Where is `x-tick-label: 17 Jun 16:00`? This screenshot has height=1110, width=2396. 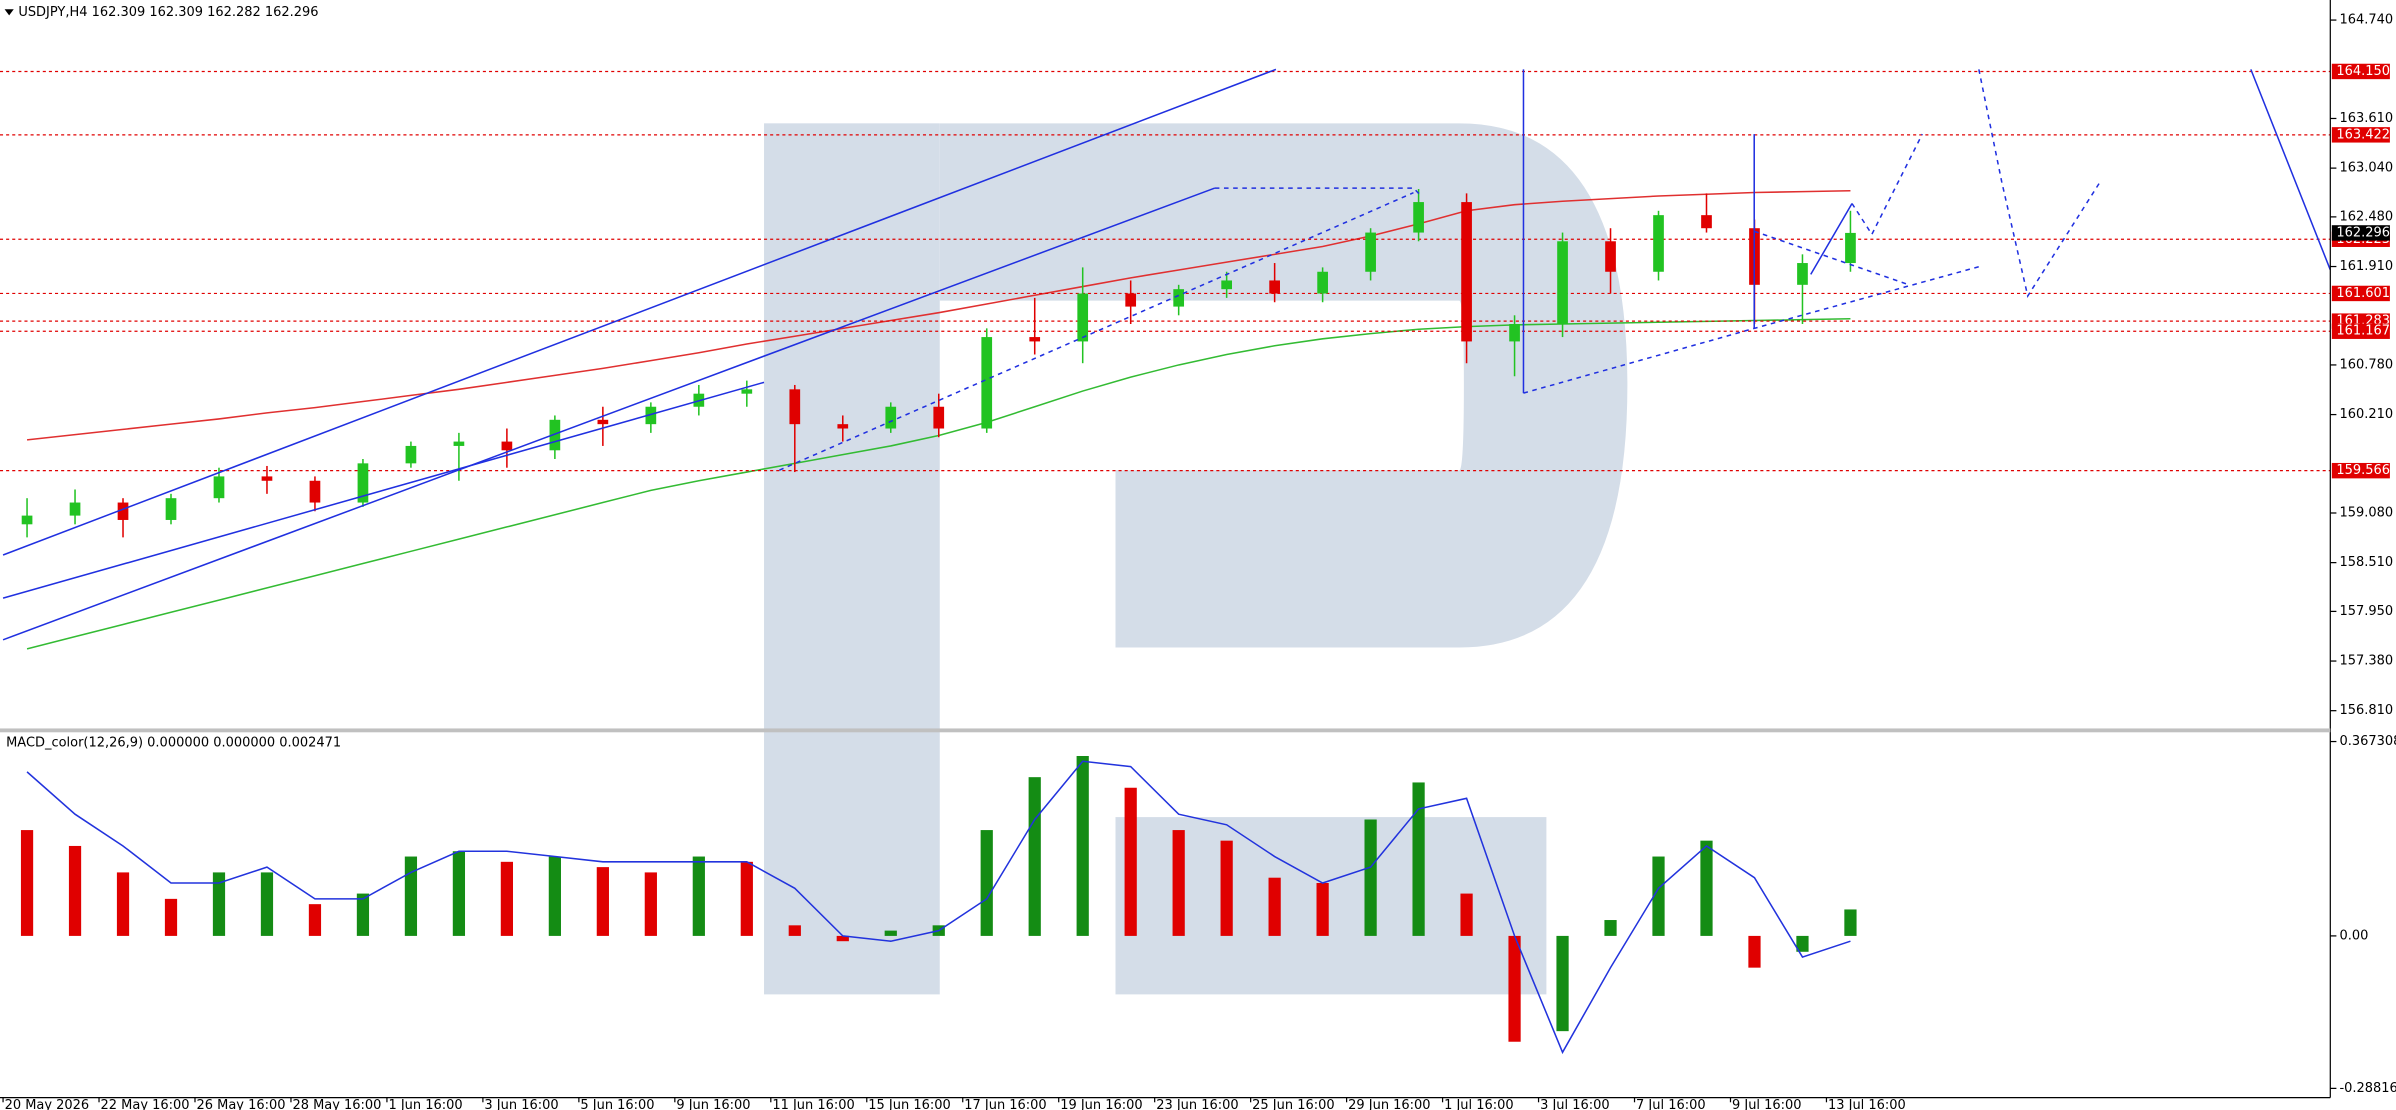 x-tick-label: 17 Jun 16:00 is located at coordinates (1005, 1104).